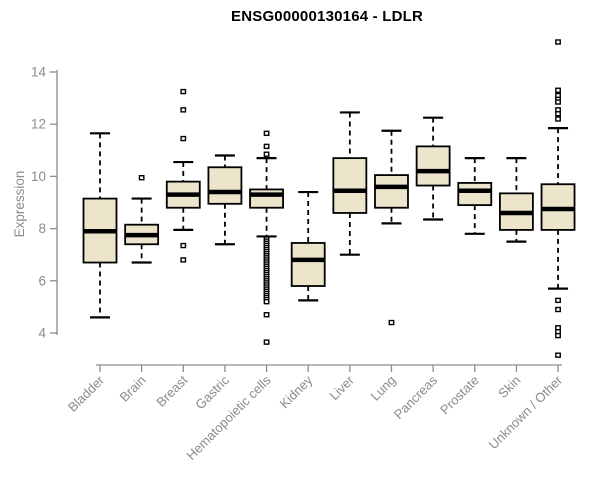 Image resolution: width=600 pixels, height=500 pixels. What do you see at coordinates (42, 228) in the screenshot?
I see `y-tick-label: 8` at bounding box center [42, 228].